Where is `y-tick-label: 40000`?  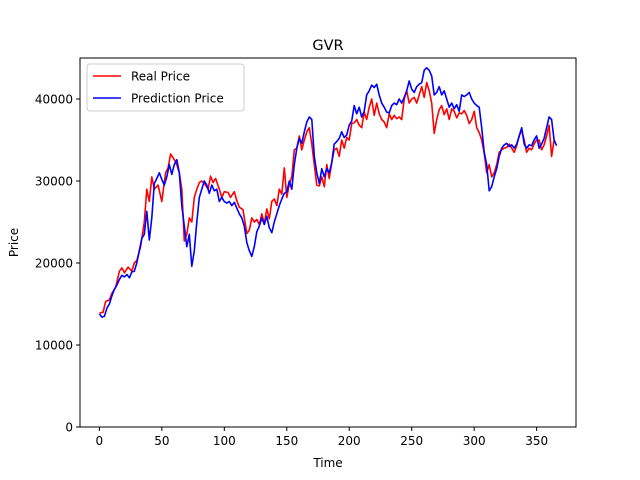
y-tick-label: 40000 is located at coordinates (54, 100).